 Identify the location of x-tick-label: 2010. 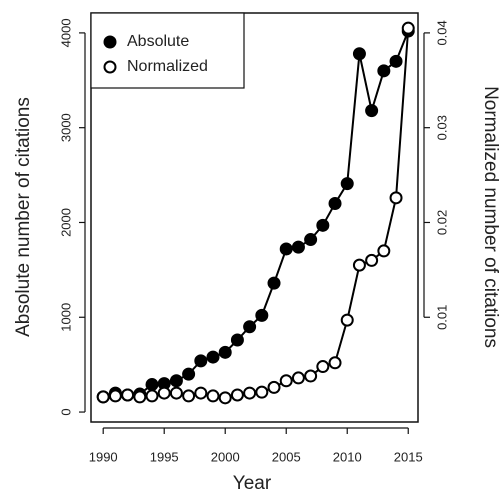
(347, 456).